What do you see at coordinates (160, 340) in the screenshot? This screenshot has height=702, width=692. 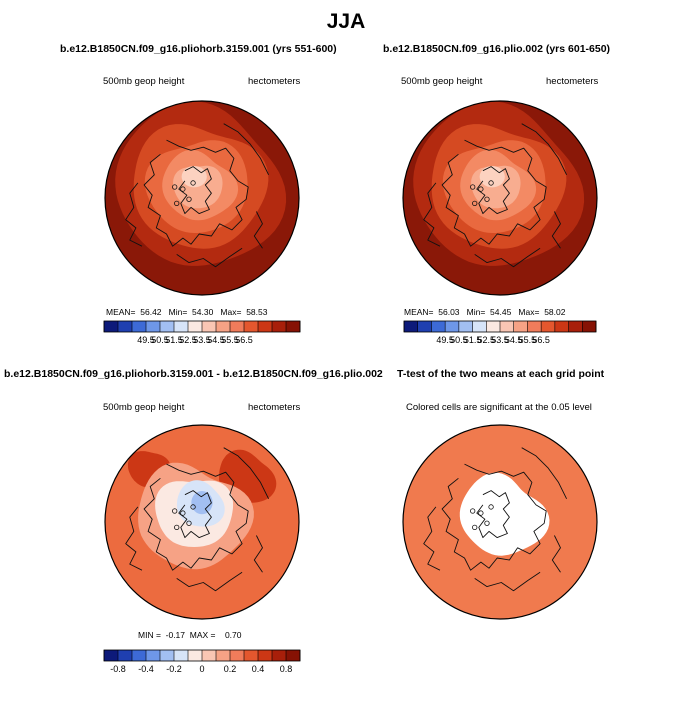 I see `panel-1-colorbar-tick-label: 50.5` at bounding box center [160, 340].